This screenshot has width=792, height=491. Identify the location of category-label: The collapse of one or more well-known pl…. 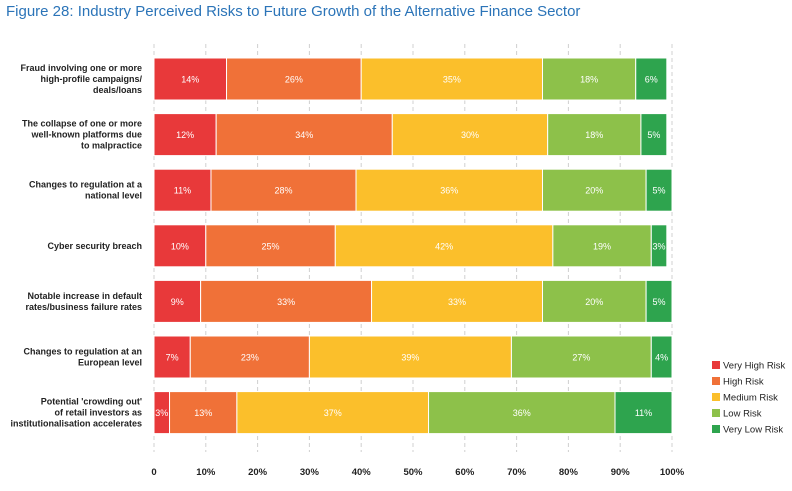
(82, 135).